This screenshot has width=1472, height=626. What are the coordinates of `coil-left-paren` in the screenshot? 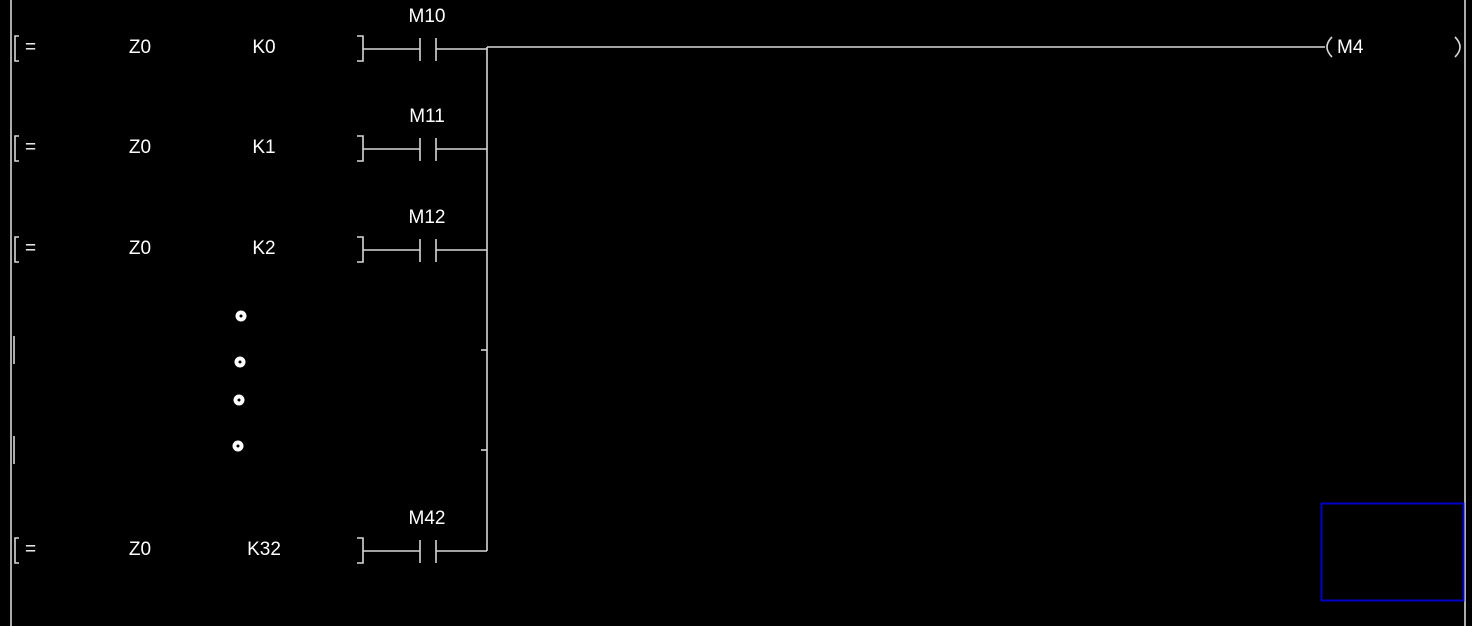 It's located at (1329, 47).